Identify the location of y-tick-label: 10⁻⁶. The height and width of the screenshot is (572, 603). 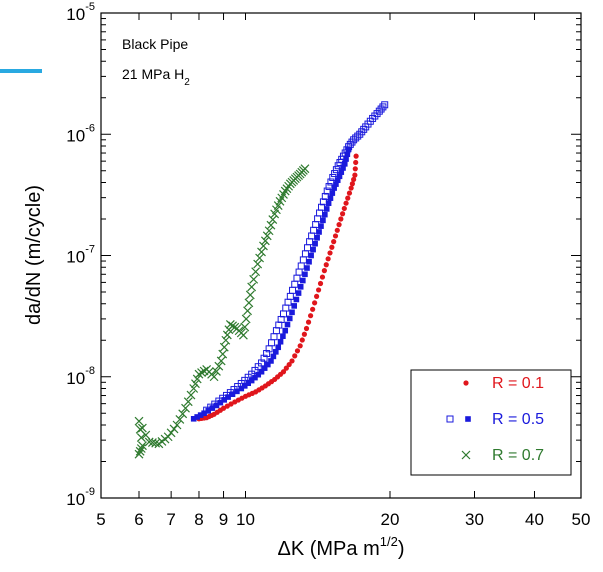
(80, 133).